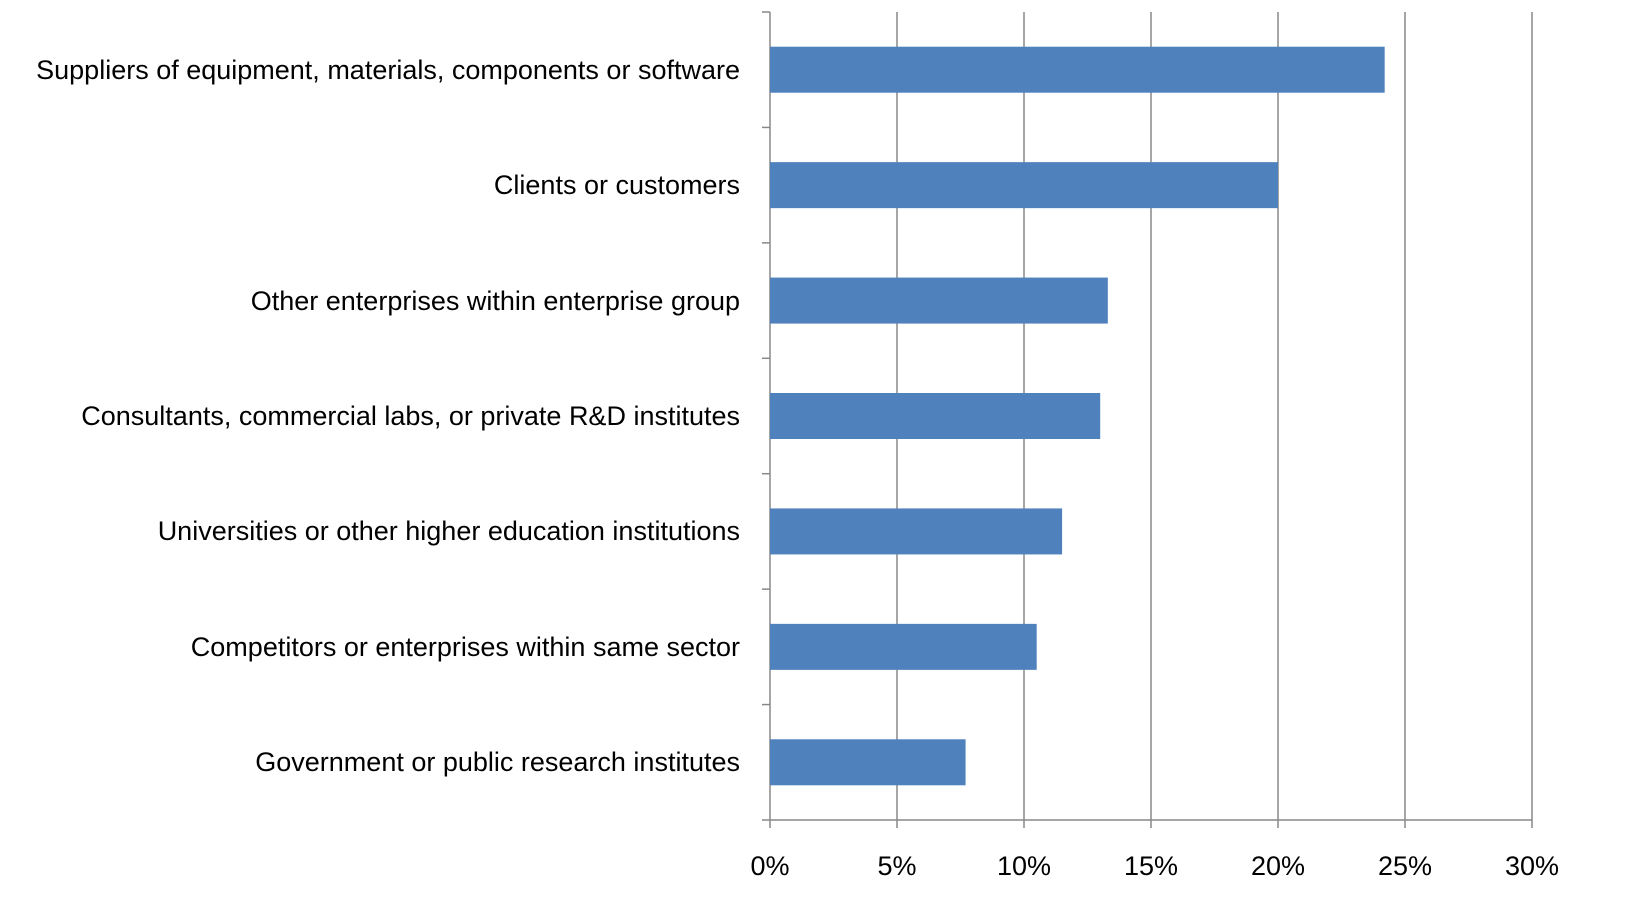 The image size is (1625, 914). What do you see at coordinates (1278, 866) in the screenshot?
I see `x-tick-label: 20%` at bounding box center [1278, 866].